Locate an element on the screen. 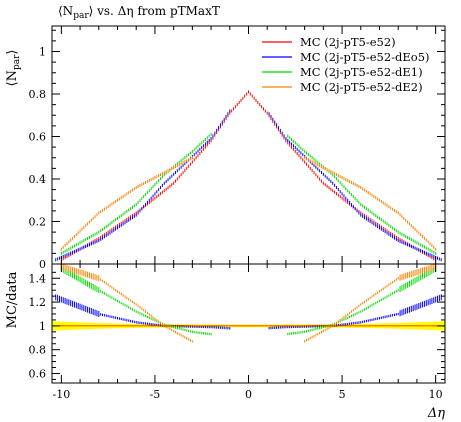 The height and width of the screenshot is (422, 461). legend-label: MC (2j-pT5-e52-dE1) is located at coordinates (361, 72).